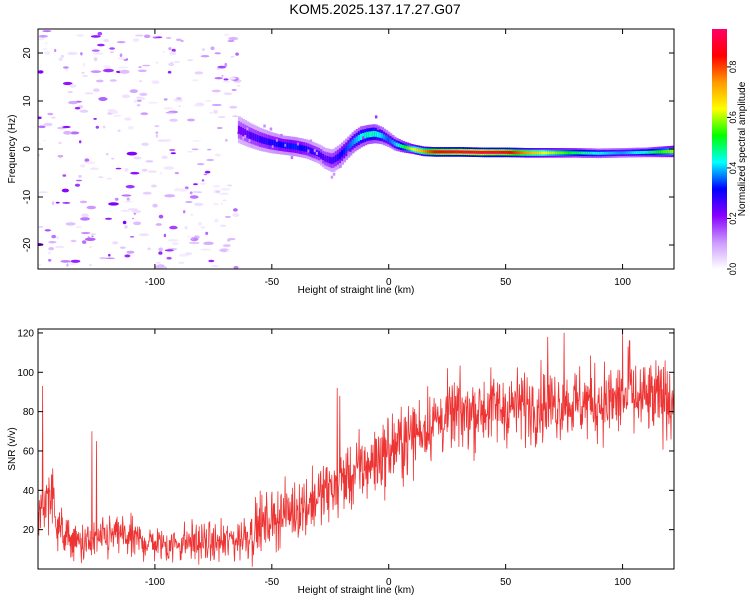 This screenshot has width=750, height=600. What do you see at coordinates (375, 9) in the screenshot?
I see `figure-title: KOM5.2025.137.17.27.G07` at bounding box center [375, 9].